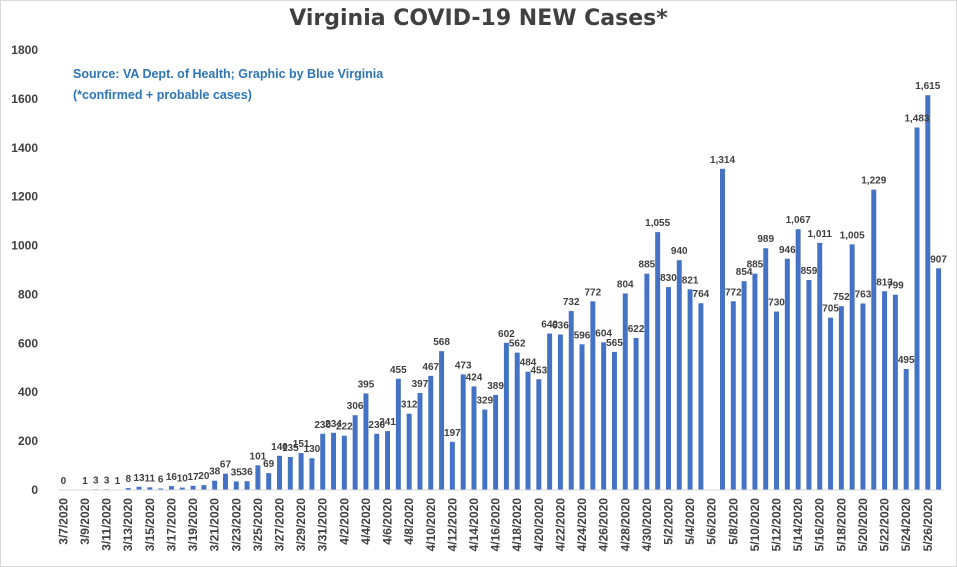 The image size is (957, 567). What do you see at coordinates (701, 294) in the screenshot?
I see `data-label: 764` at bounding box center [701, 294].